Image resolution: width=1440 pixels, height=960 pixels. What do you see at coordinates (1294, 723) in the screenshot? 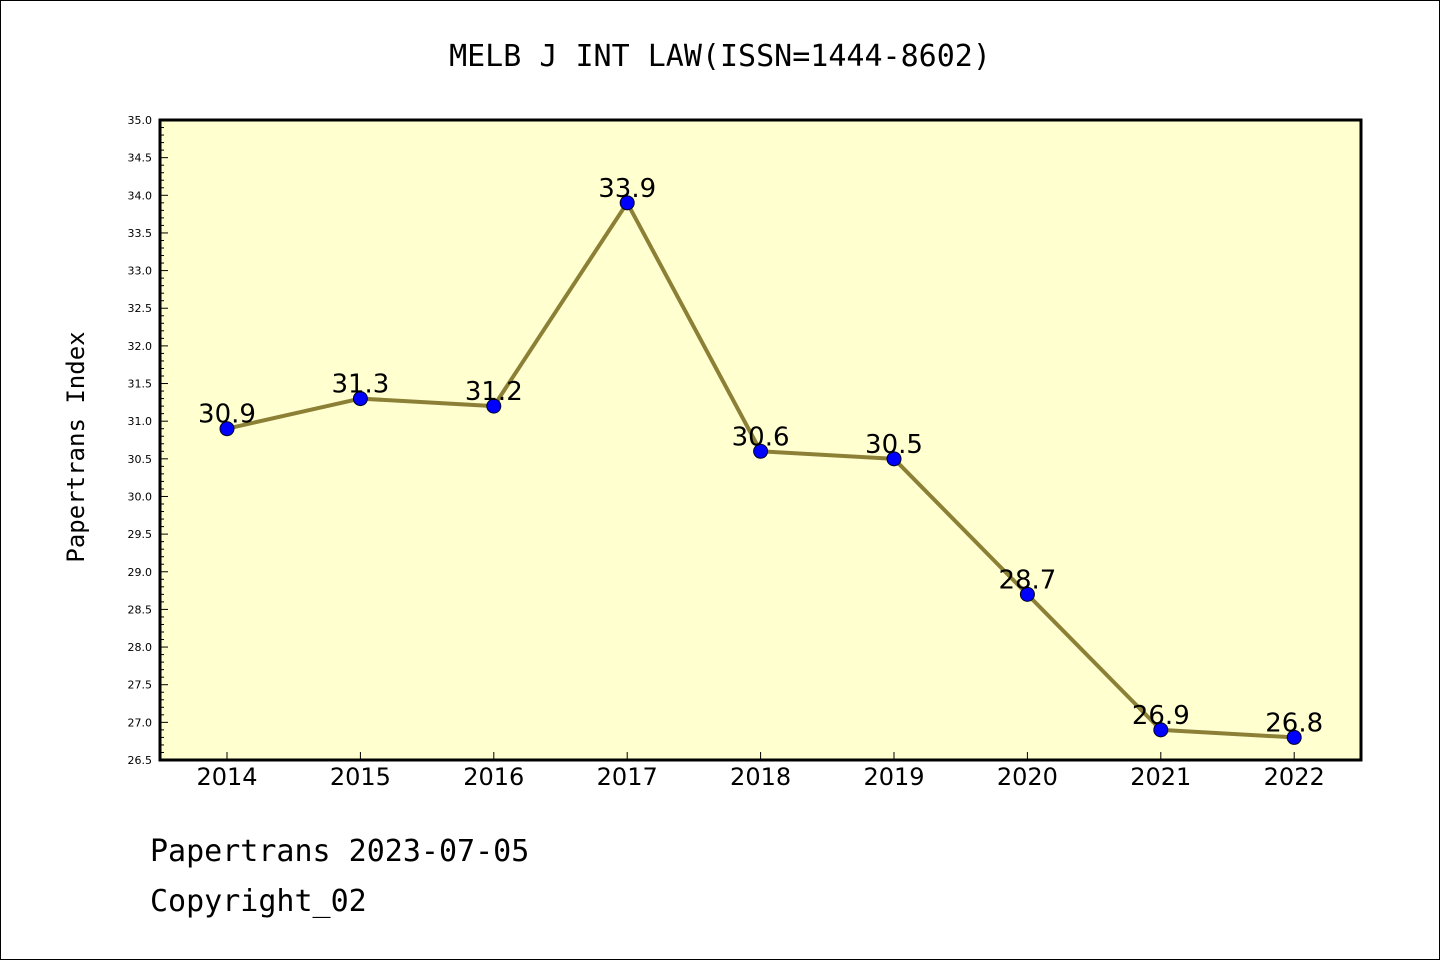
I see `data-label: 26.8` at bounding box center [1294, 723].